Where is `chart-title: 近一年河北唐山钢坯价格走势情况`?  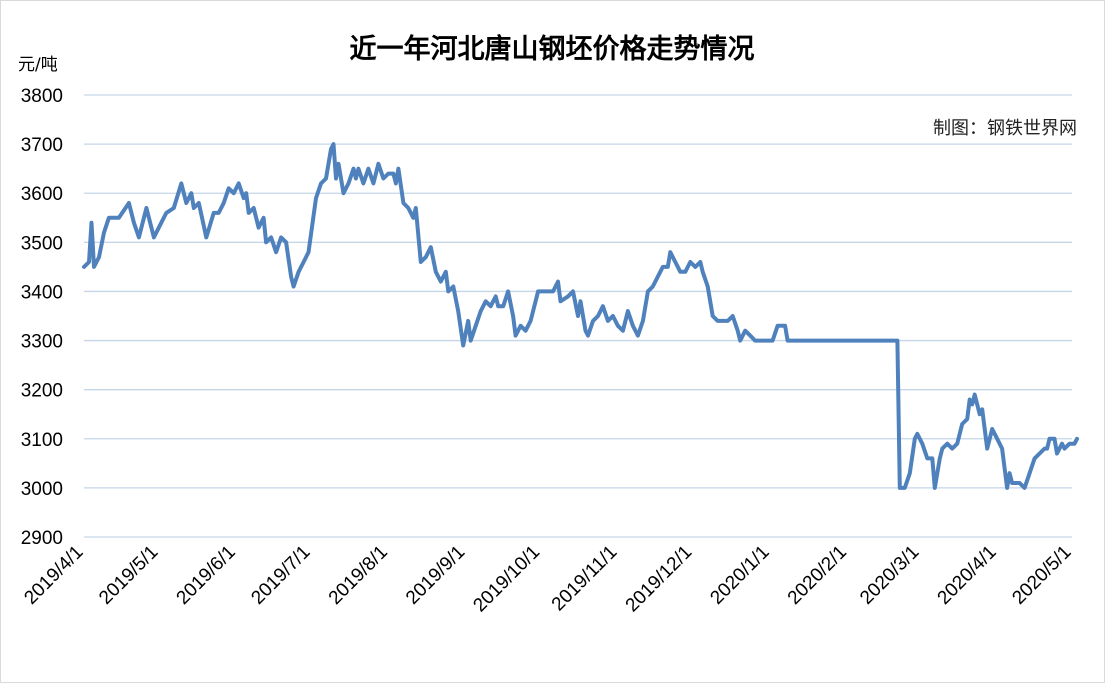
chart-title: 近一年河北唐山钢坯价格走势情况 is located at coordinates (552, 49).